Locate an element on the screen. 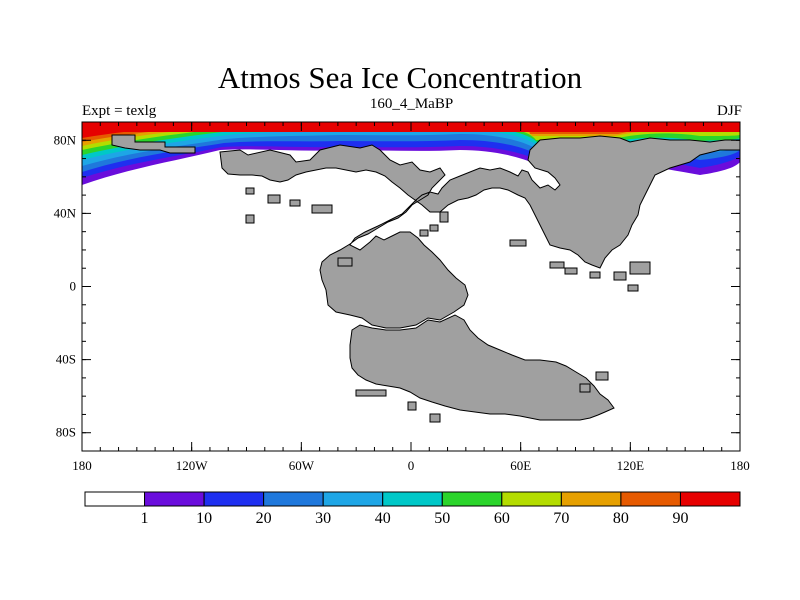 The width and height of the screenshot is (800, 600). lon-tick-label: 120E is located at coordinates (631, 465).